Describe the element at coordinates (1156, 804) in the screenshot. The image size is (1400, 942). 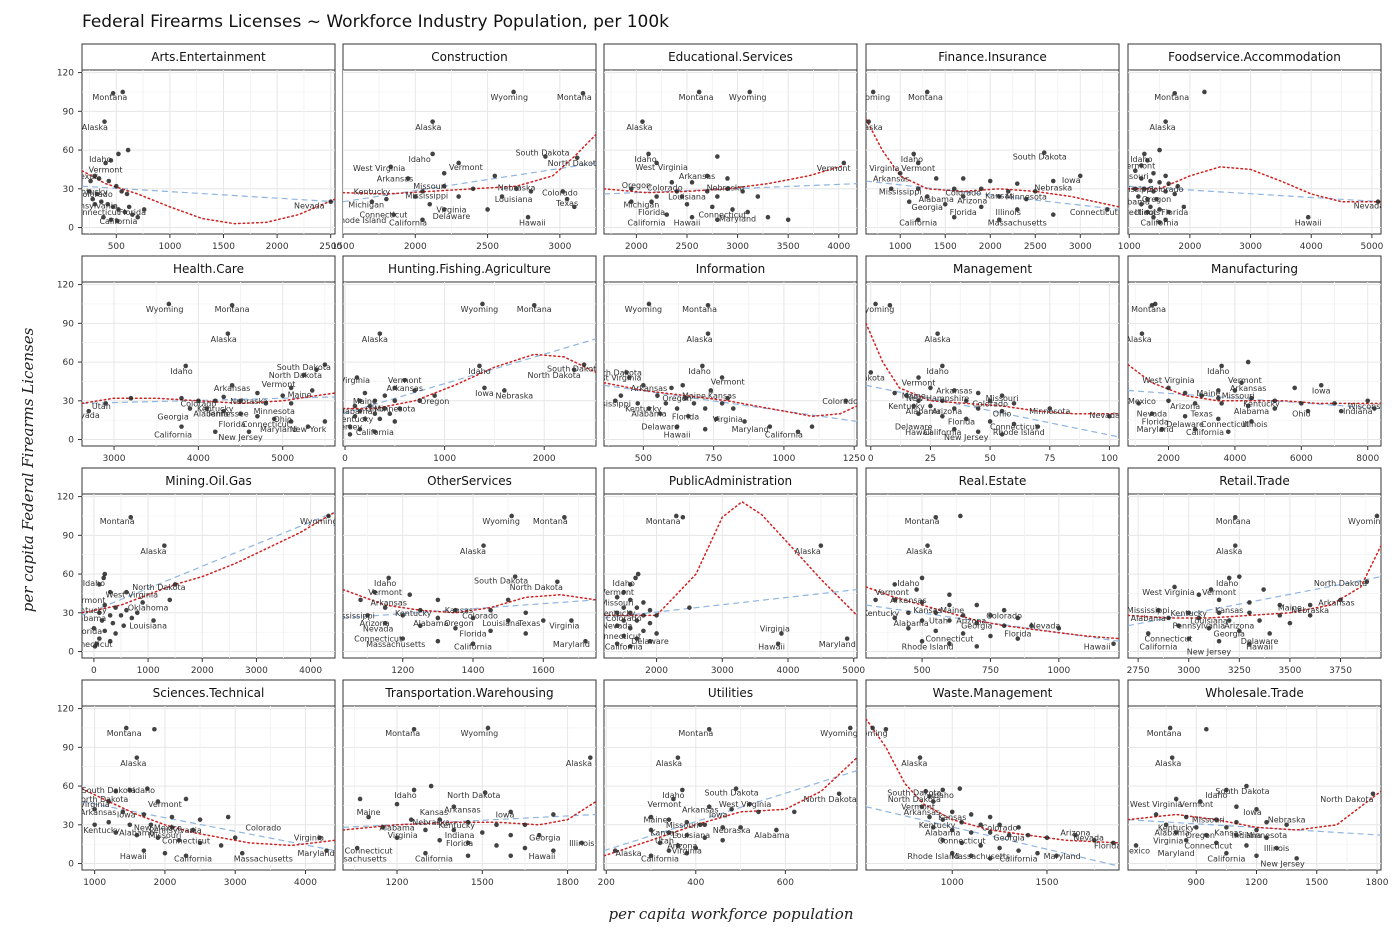
I see `point-label: West Virginia` at that location.